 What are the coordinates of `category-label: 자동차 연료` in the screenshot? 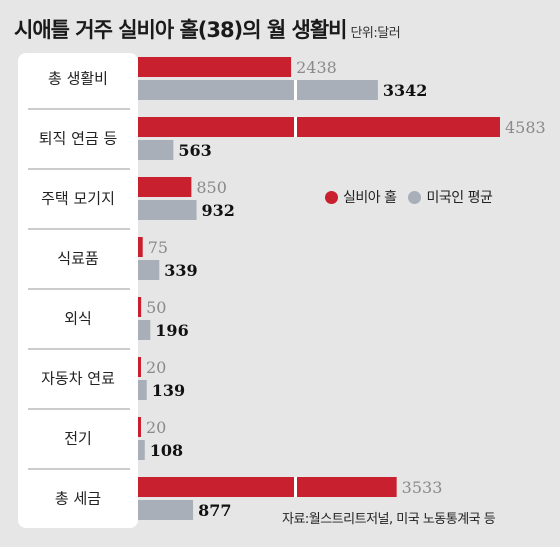 It's located at (78, 379).